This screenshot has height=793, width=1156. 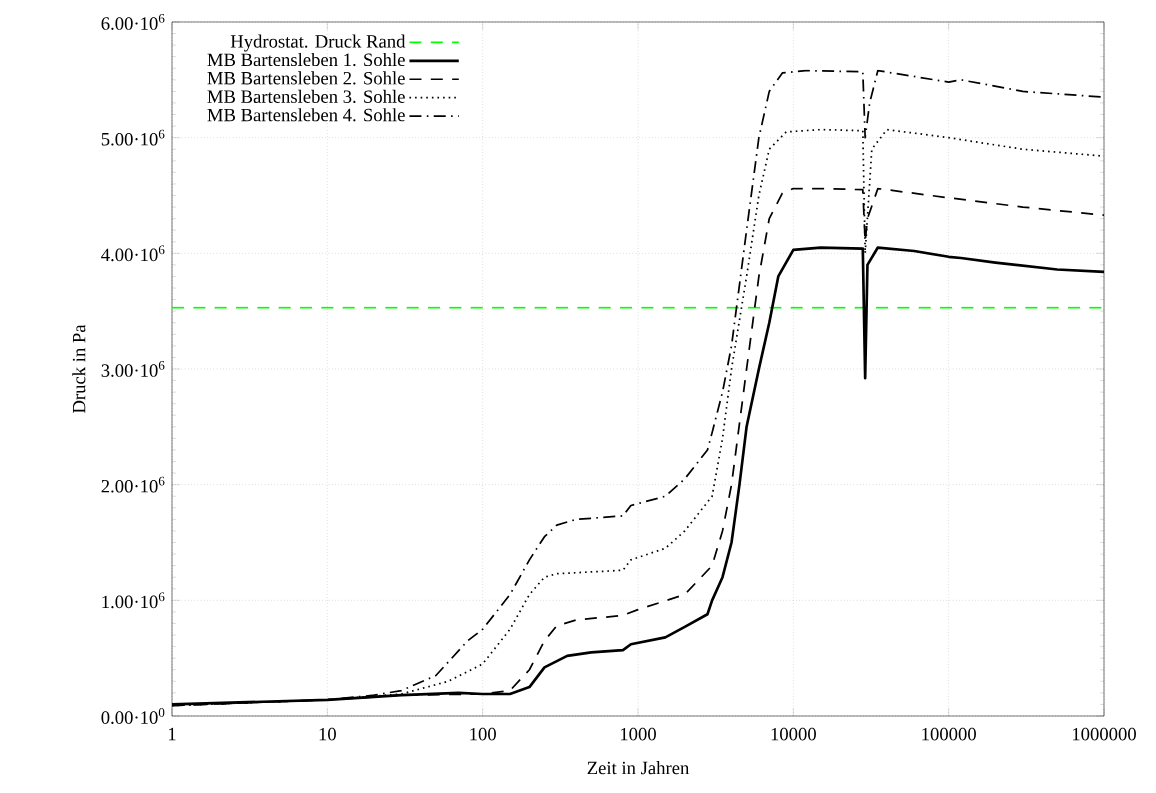 What do you see at coordinates (793, 734) in the screenshot?
I see `x-tick-label: 10000` at bounding box center [793, 734].